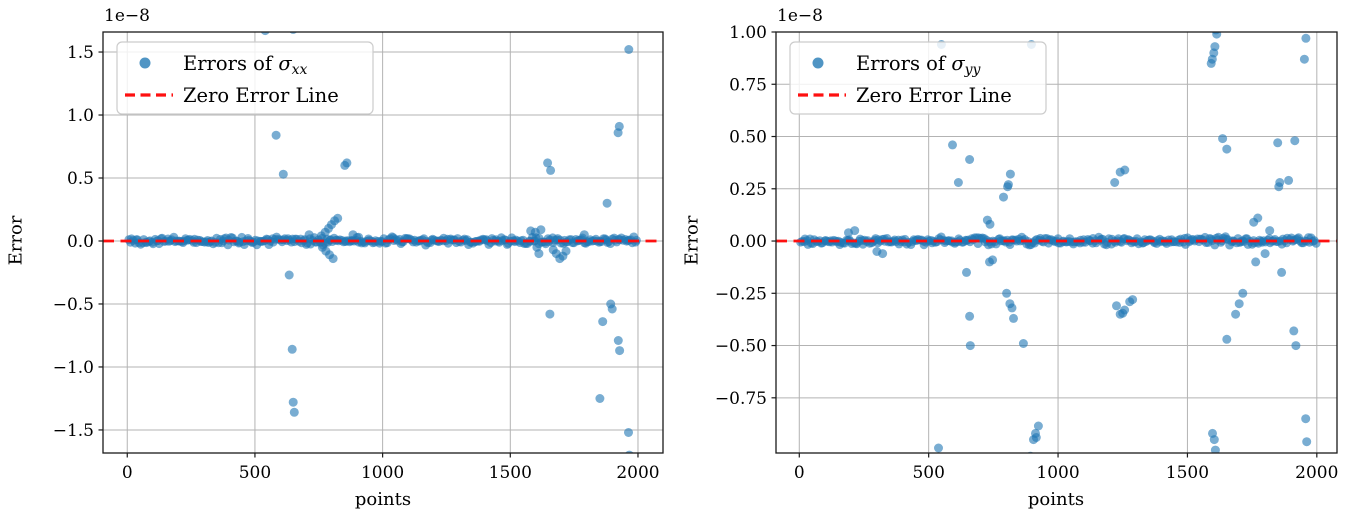 The height and width of the screenshot is (523, 1354). Describe the element at coordinates (245, 65) in the screenshot. I see `legend-label-errors: Errors of σxx` at that location.